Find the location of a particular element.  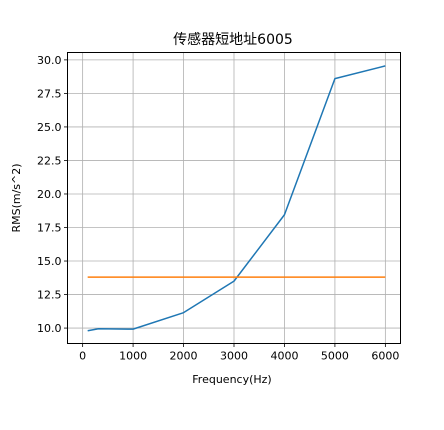

x-tick-label: 1000 is located at coordinates (133, 356).